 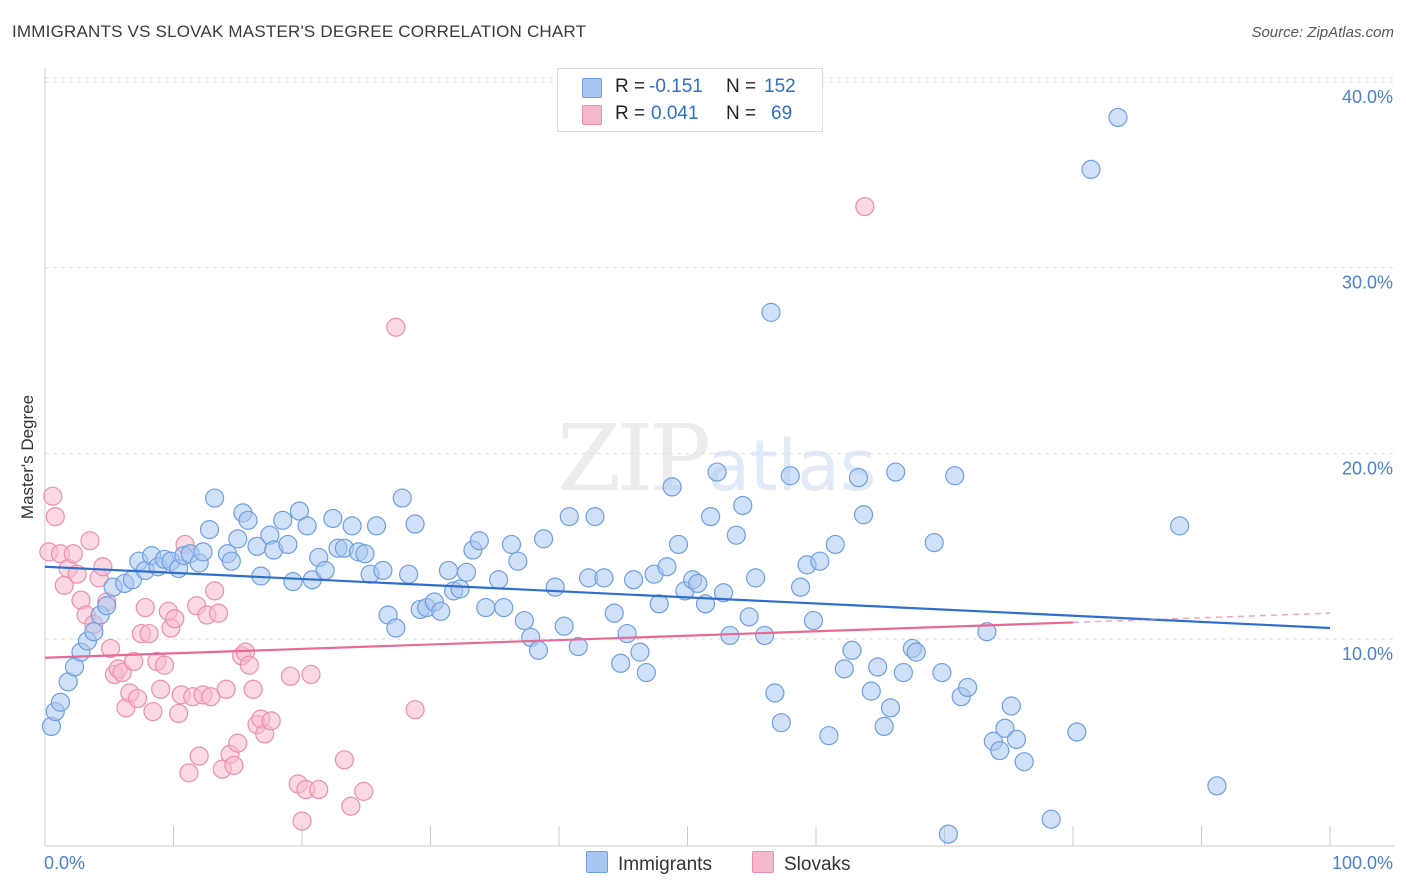 I want to click on n-value-immigrants: 152, so click(x=780, y=86).